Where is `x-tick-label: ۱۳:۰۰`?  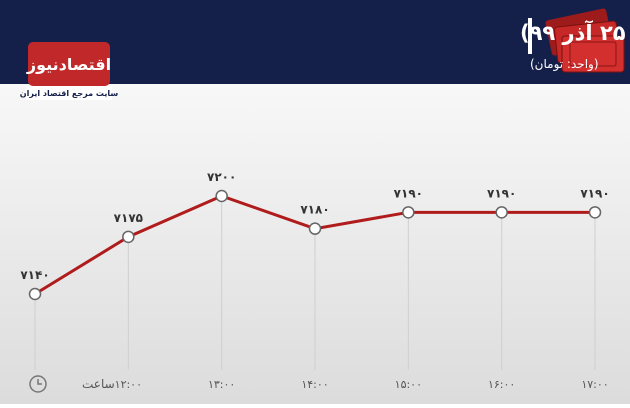
x-tick-label: ۱۳:۰۰ is located at coordinates (221, 384).